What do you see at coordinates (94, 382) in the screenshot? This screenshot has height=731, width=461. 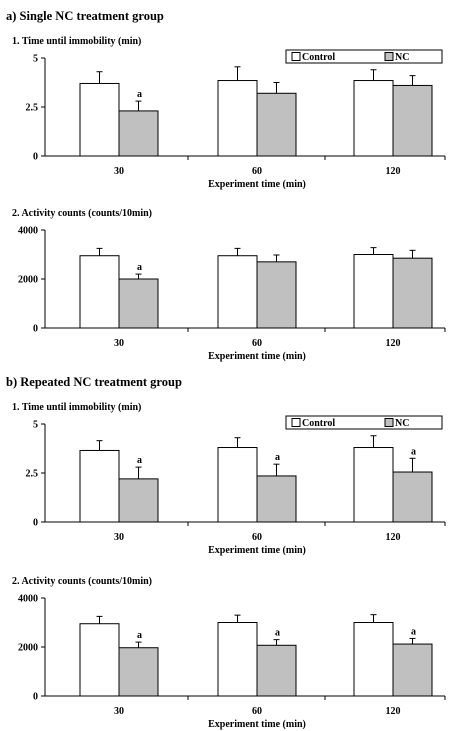 I see `section-b-title: b) Repeated NC treatment group` at bounding box center [94, 382].